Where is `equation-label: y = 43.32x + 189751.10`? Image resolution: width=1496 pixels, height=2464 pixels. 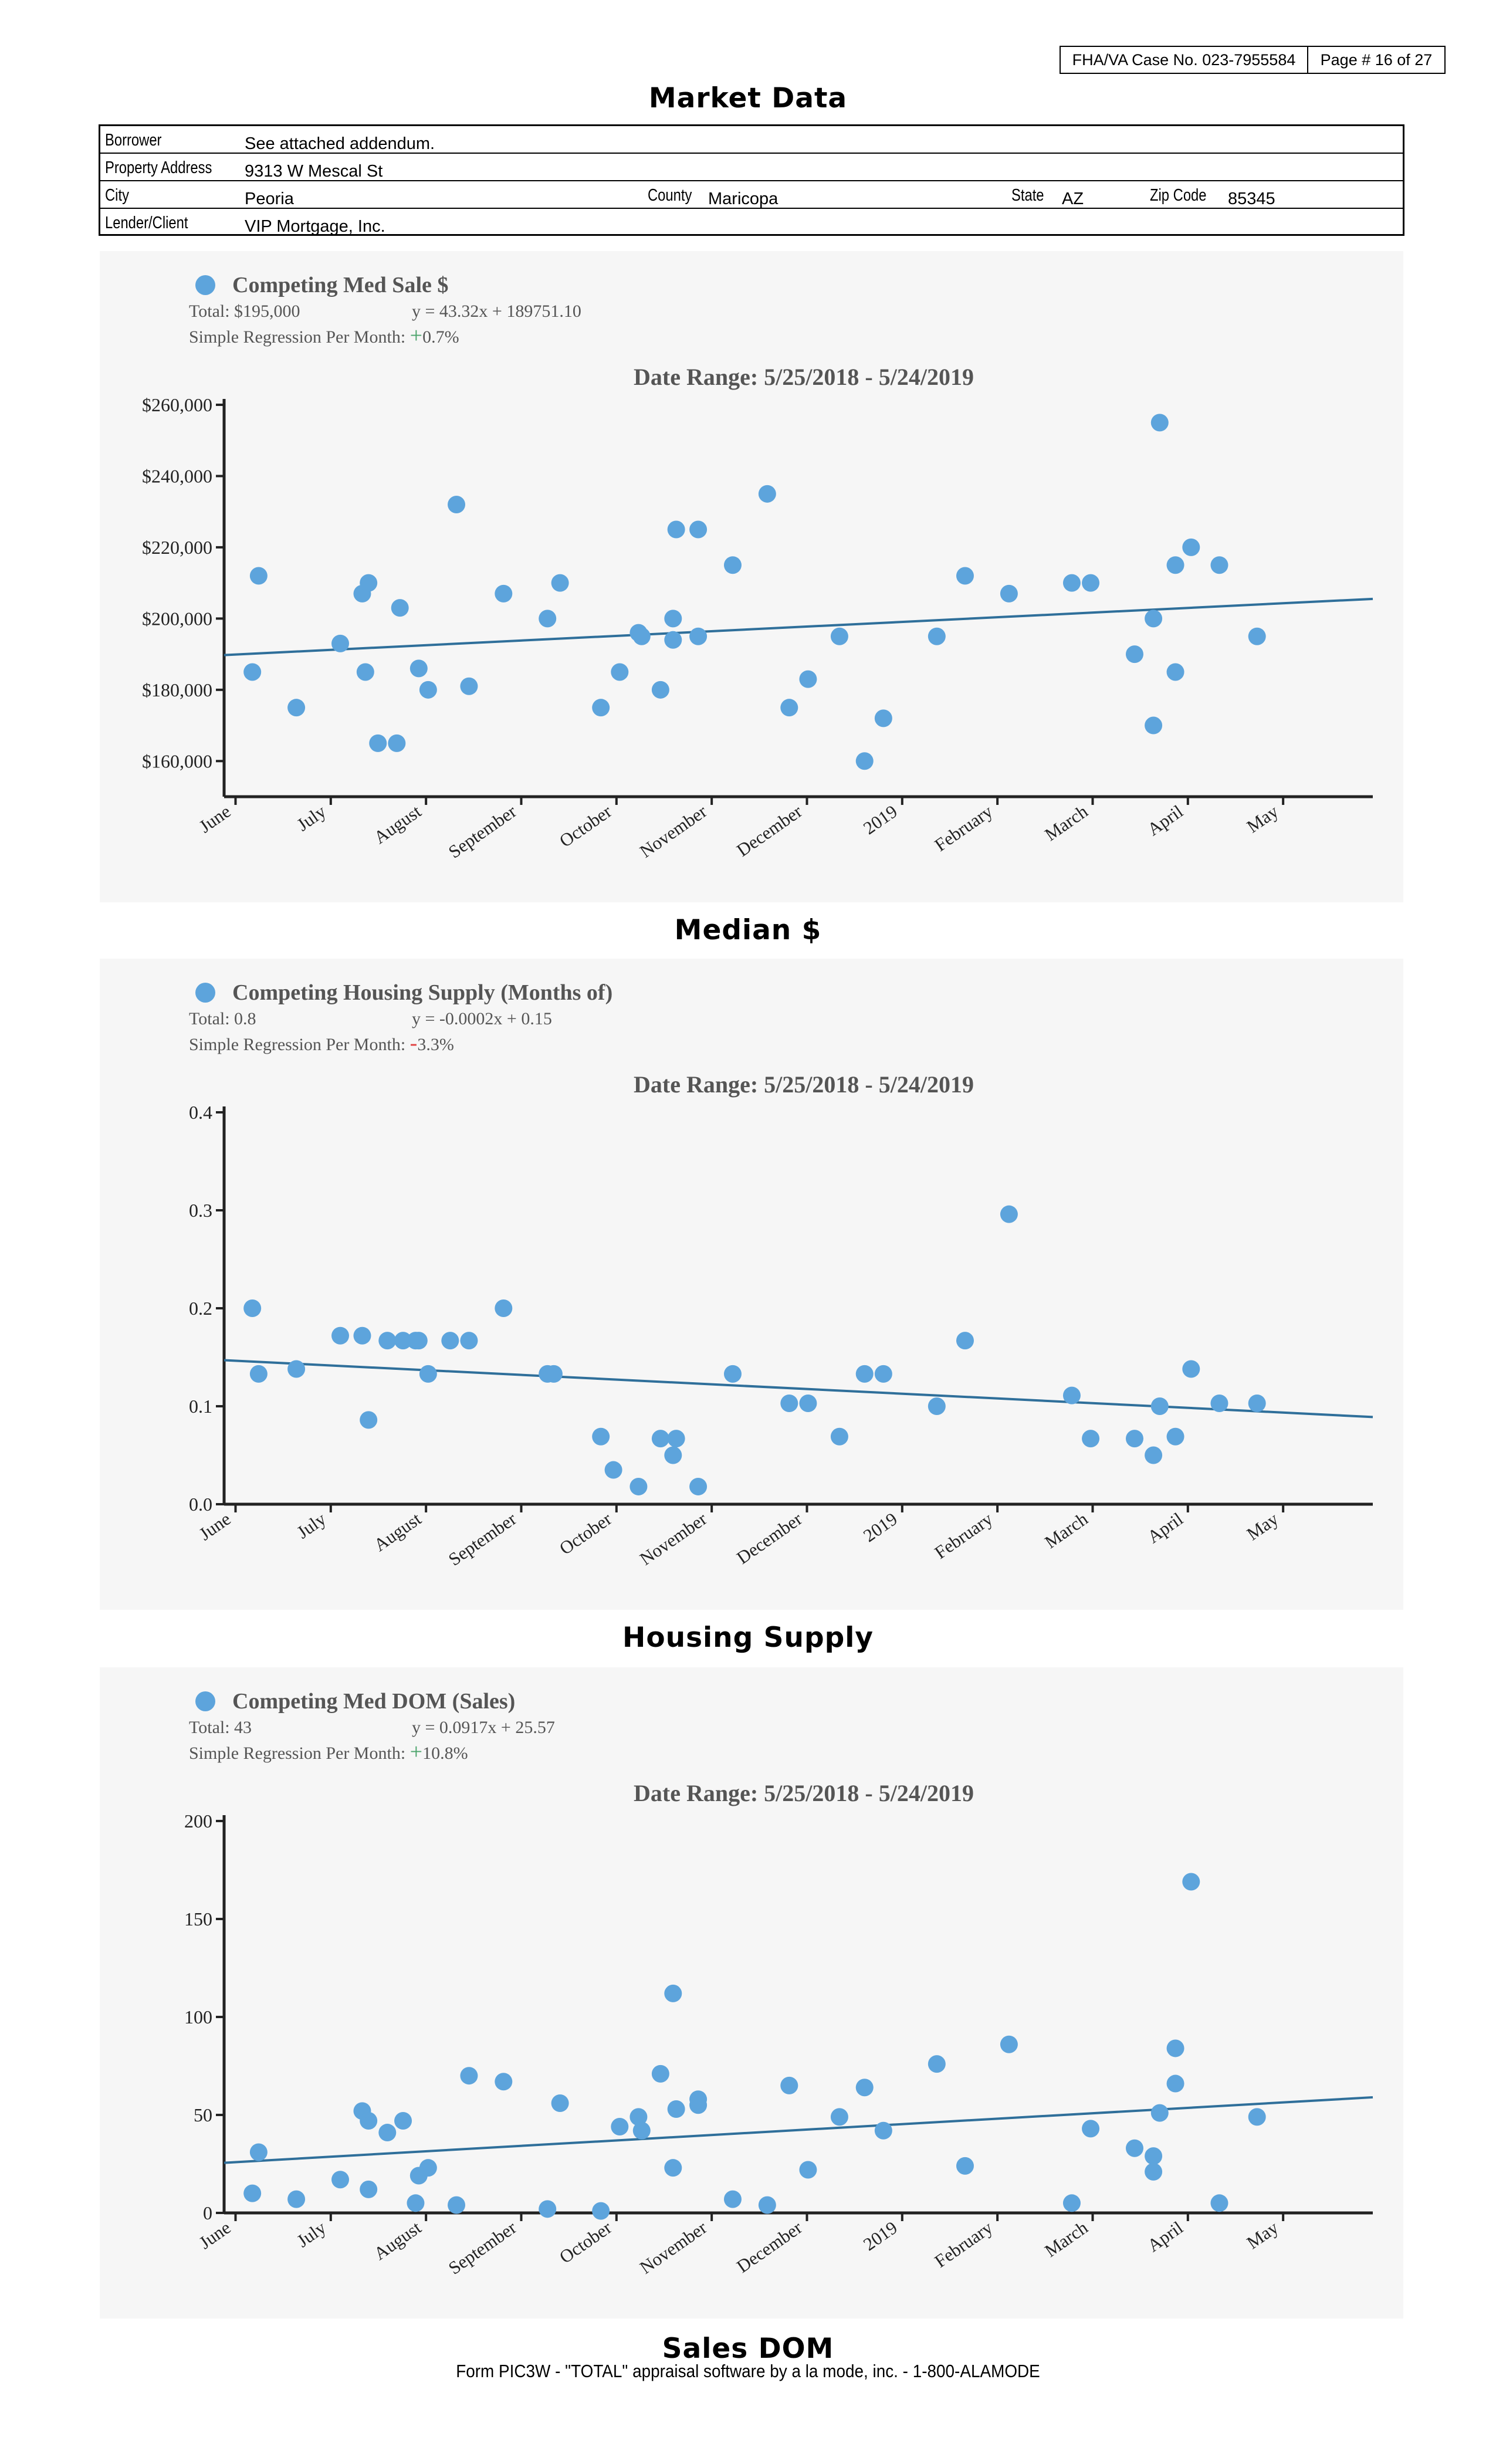 equation-label: y = 43.32x + 189751.10 is located at coordinates (497, 311).